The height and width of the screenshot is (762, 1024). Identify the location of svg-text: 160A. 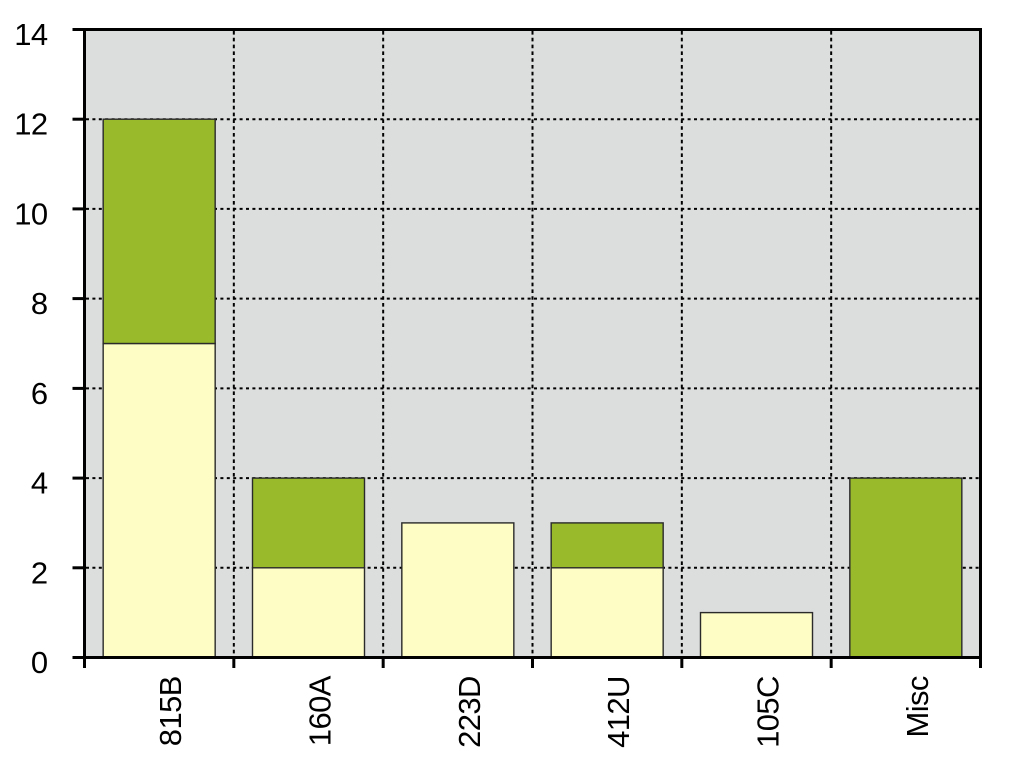
(320, 710).